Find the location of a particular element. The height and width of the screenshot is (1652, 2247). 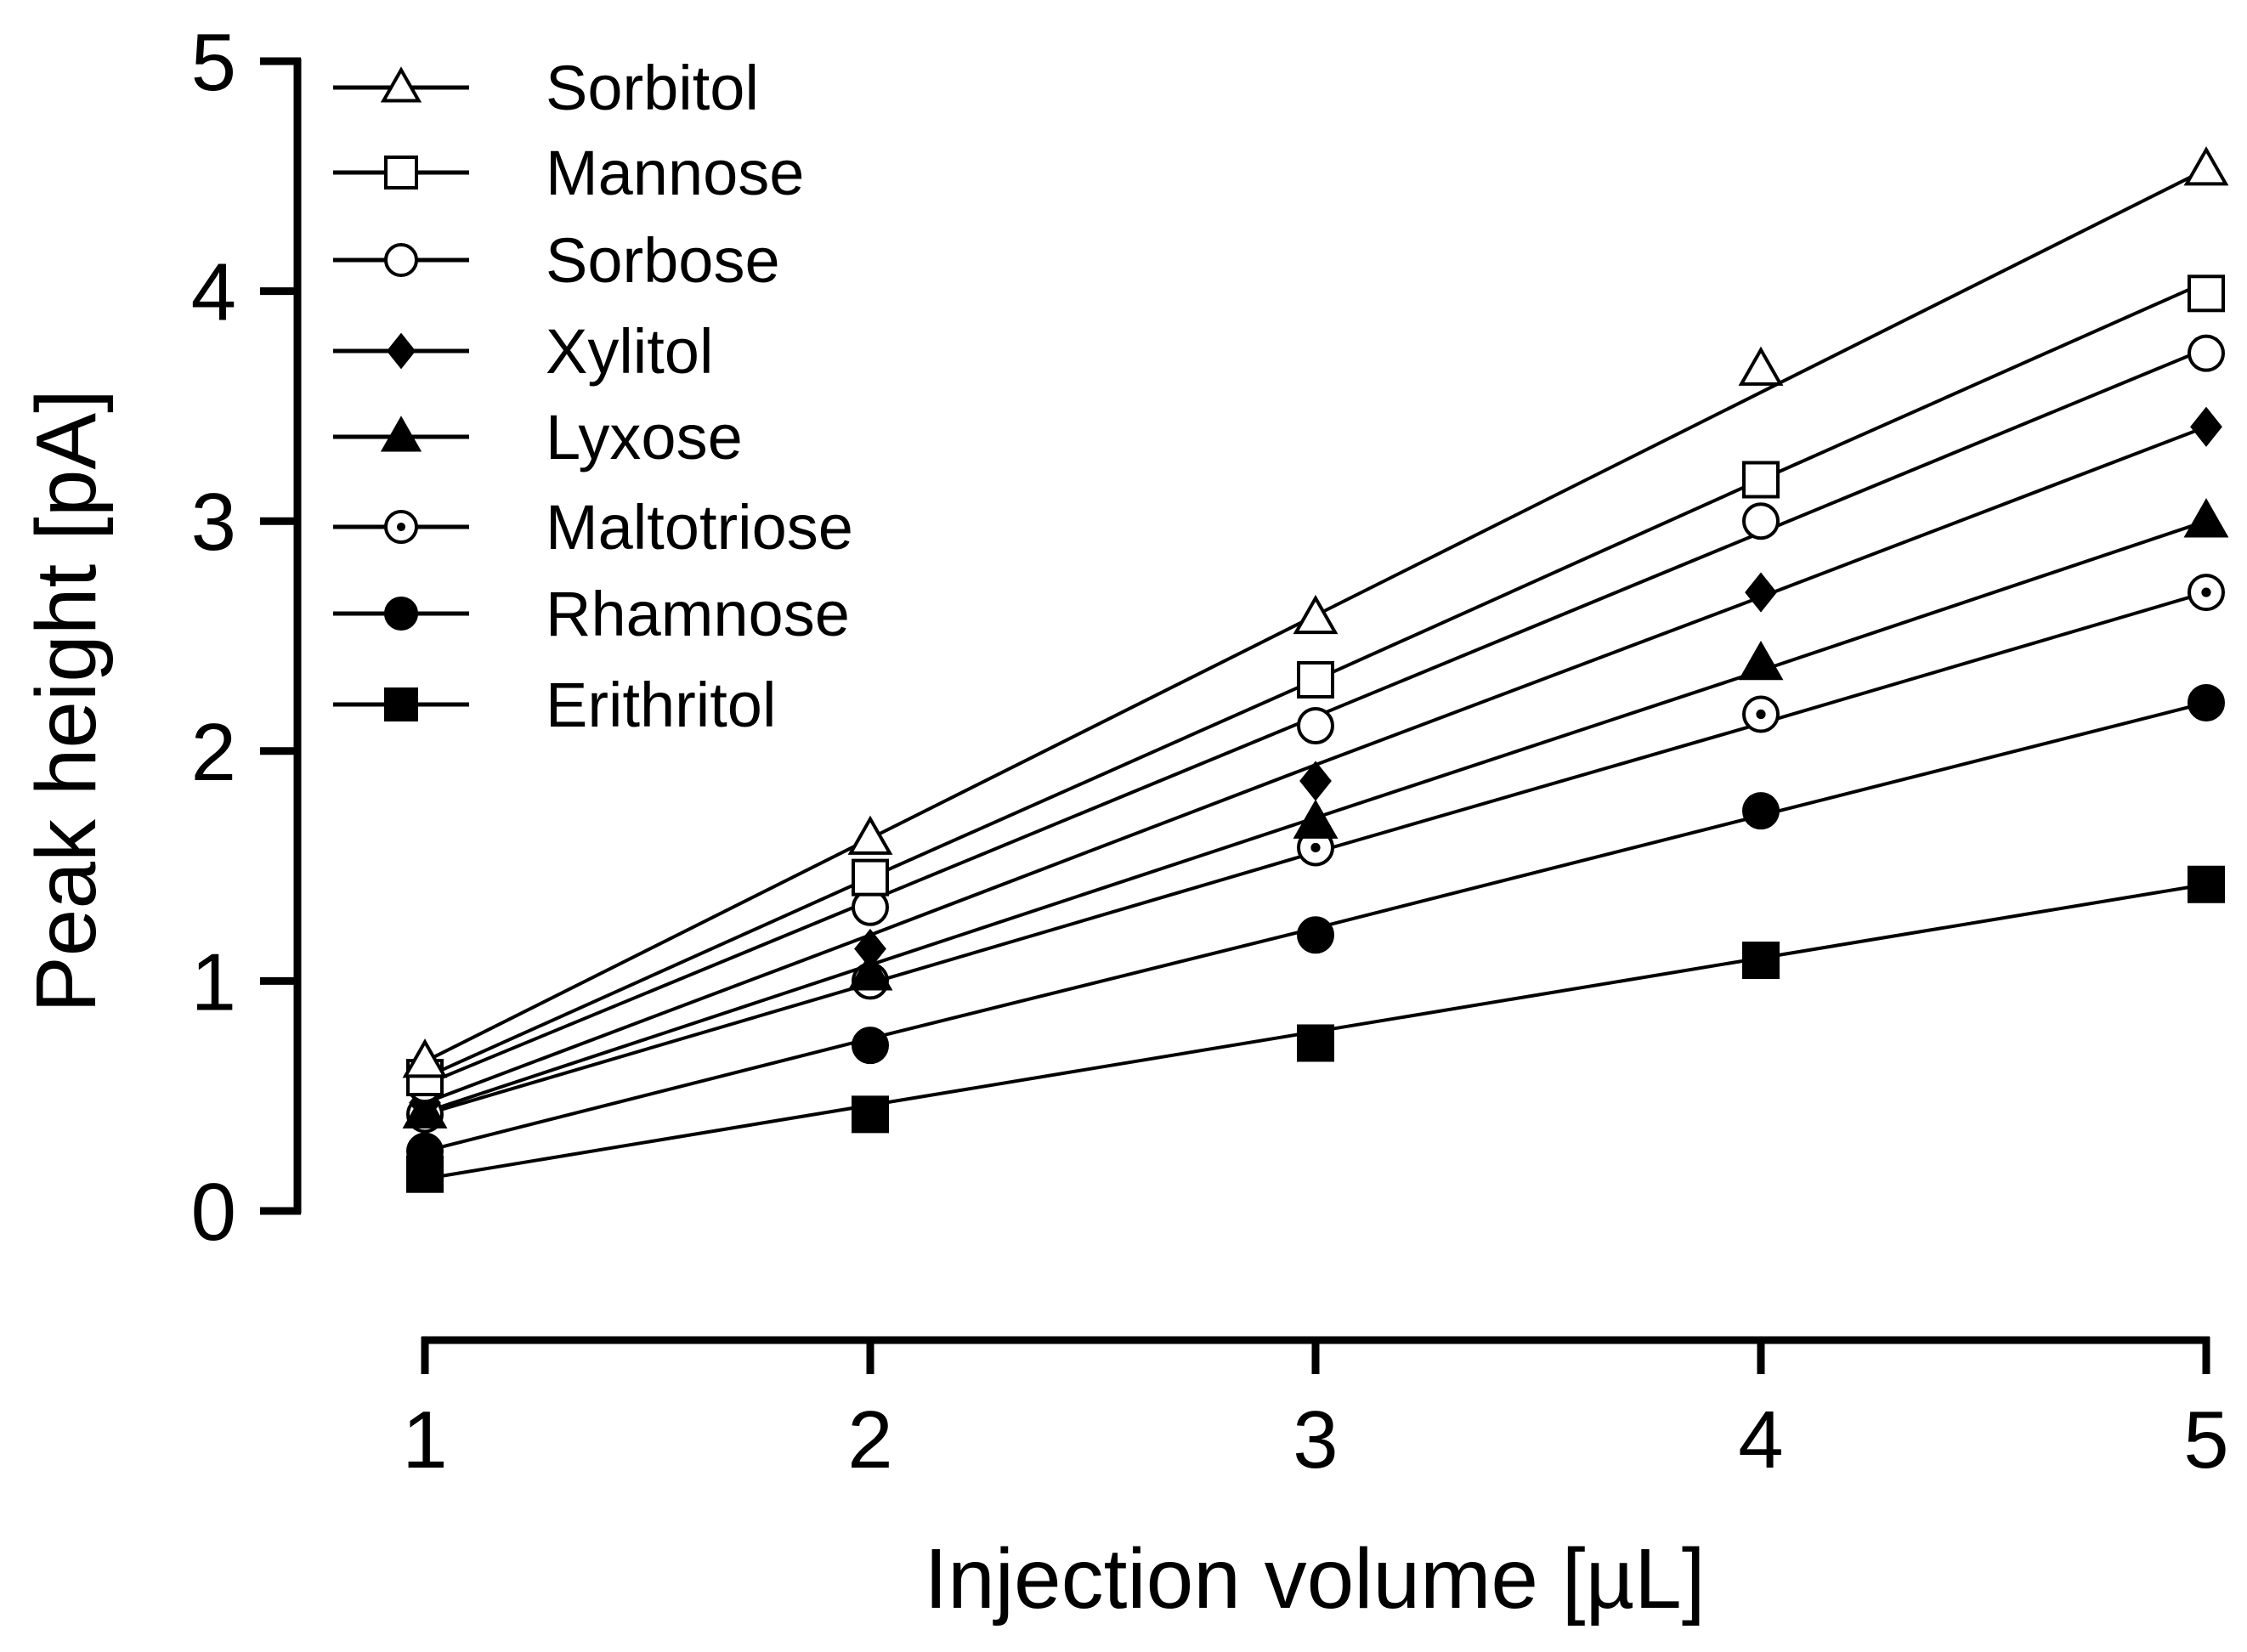

legend-item-lyxose: Lyxose is located at coordinates (538, 437).